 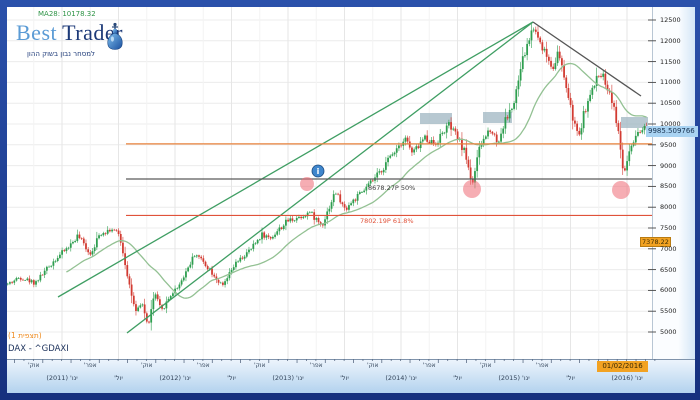 I want to click on price-tick-label: 5000, so click(x=668, y=332).